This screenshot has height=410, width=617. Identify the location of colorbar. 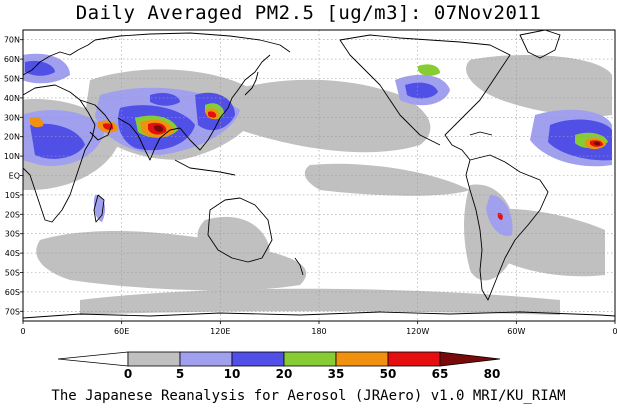
(279, 359).